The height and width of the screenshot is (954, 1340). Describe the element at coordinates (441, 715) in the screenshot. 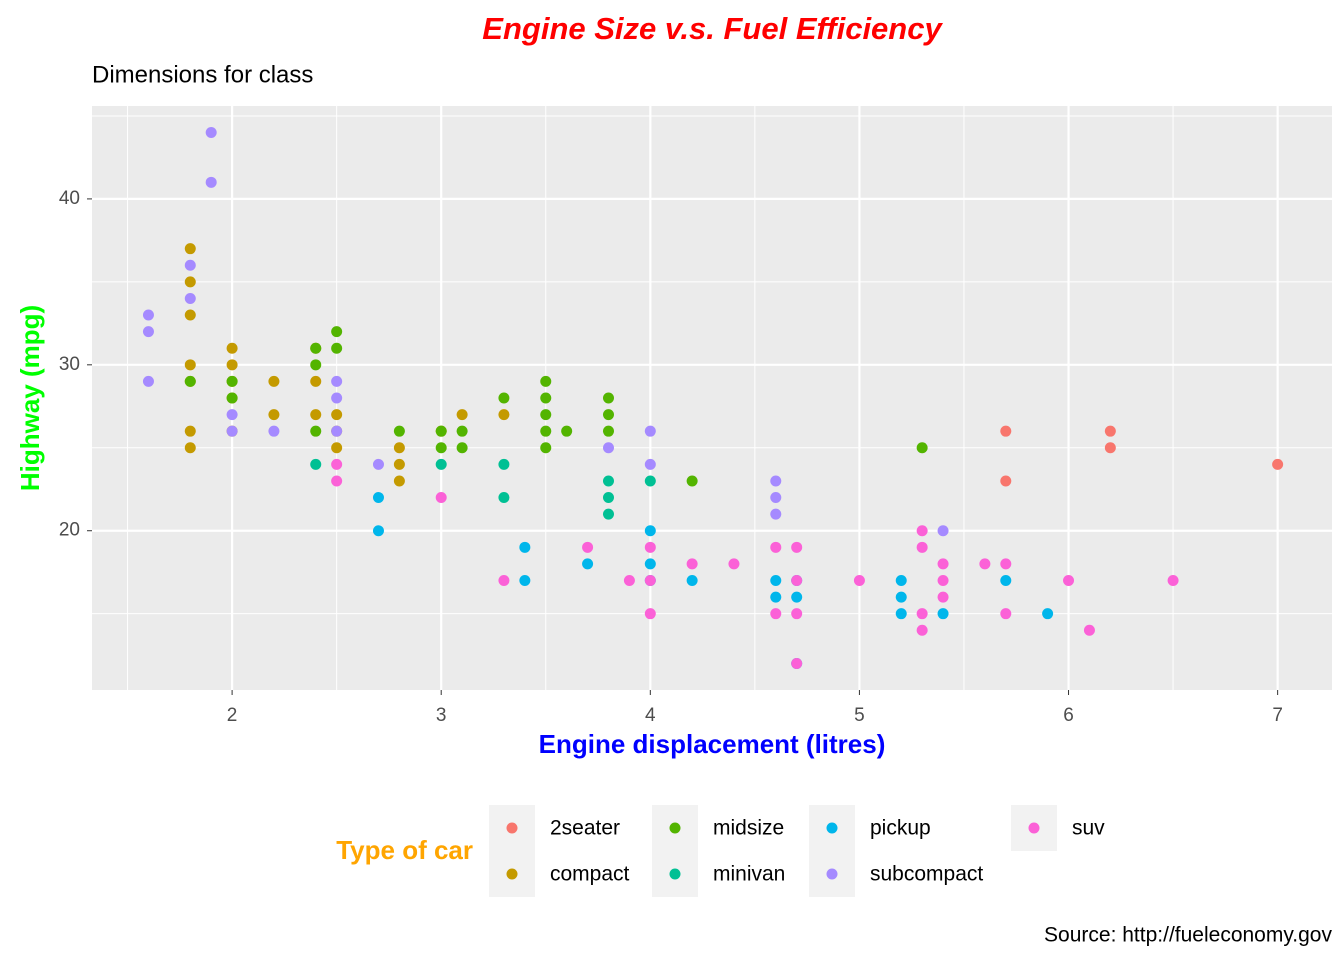

I see `x-tick-label: 3` at that location.